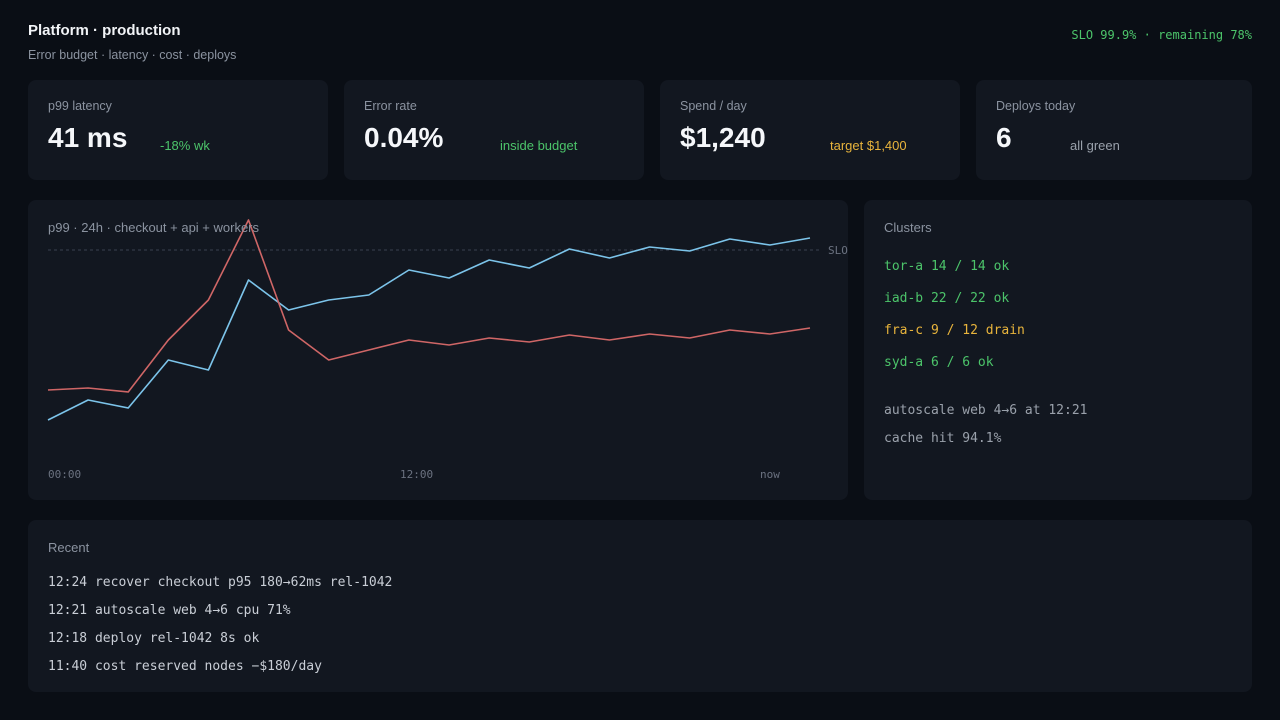  What do you see at coordinates (947, 266) in the screenshot?
I see `cluster-item: tor-a 14 / 14 ok` at bounding box center [947, 266].